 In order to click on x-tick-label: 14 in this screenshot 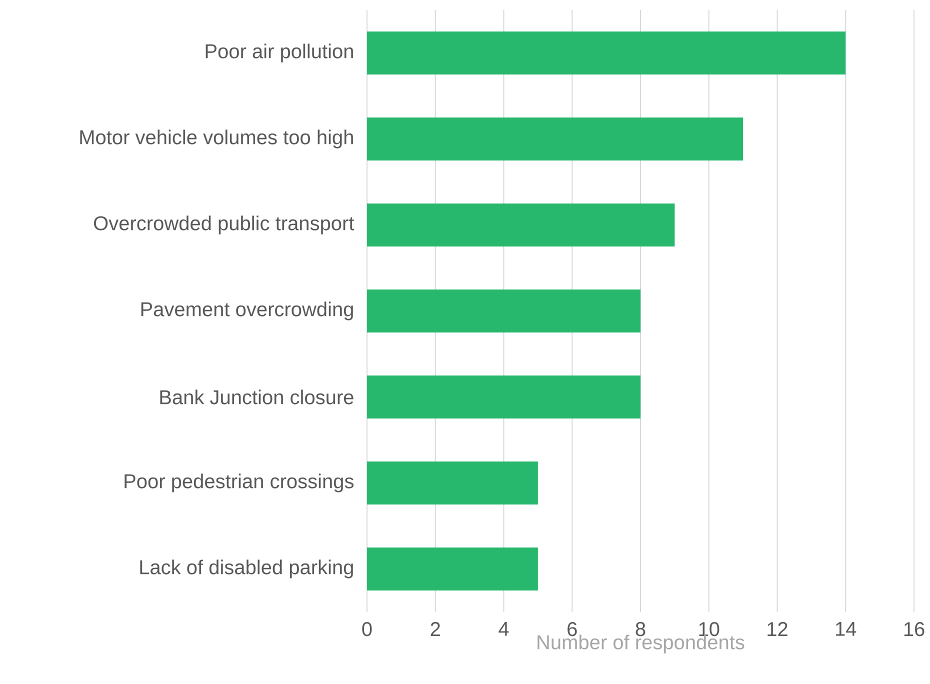, I will do `click(846, 629)`.